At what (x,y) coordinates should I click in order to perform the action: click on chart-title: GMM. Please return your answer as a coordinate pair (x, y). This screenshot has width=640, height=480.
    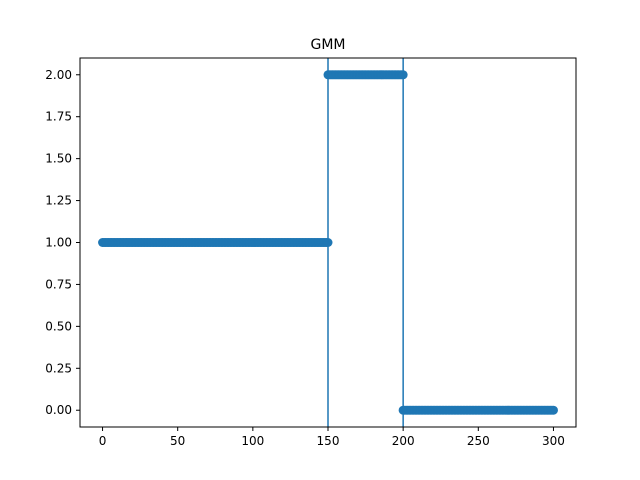
    Looking at the image, I should click on (327, 45).